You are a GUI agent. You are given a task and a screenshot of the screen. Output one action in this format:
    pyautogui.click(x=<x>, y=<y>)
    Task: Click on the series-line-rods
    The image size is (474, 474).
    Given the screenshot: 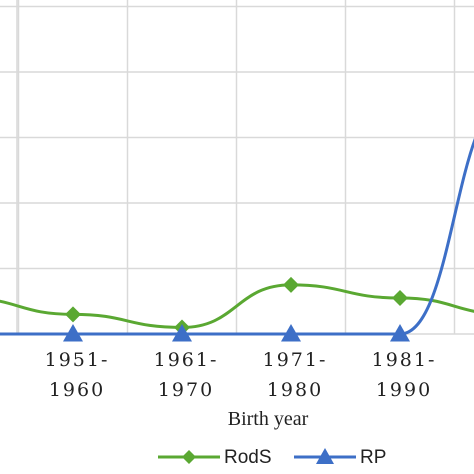 What is the action you would take?
    pyautogui.click(x=237, y=306)
    